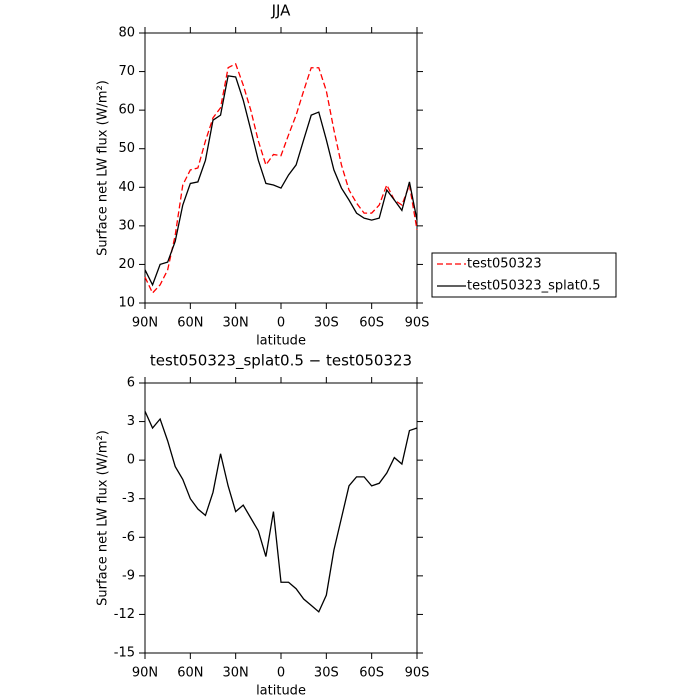 This screenshot has height=700, width=700. Describe the element at coordinates (281, 11) in the screenshot. I see `chart-title: JJA` at that location.